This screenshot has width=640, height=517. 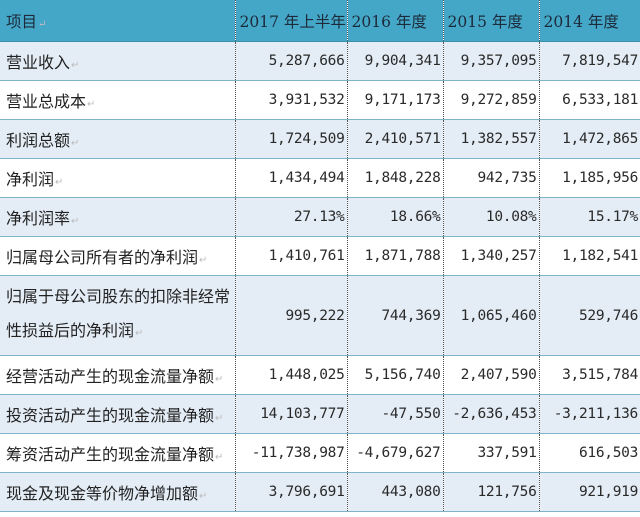 I want to click on cell-2014: 1,472,865, so click(x=589, y=139).